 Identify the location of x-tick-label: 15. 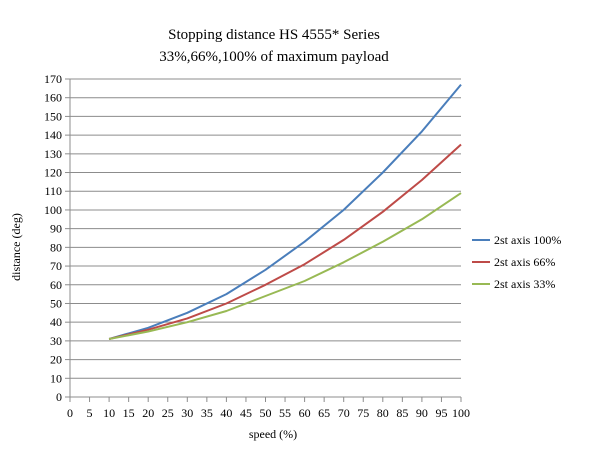
(129, 413).